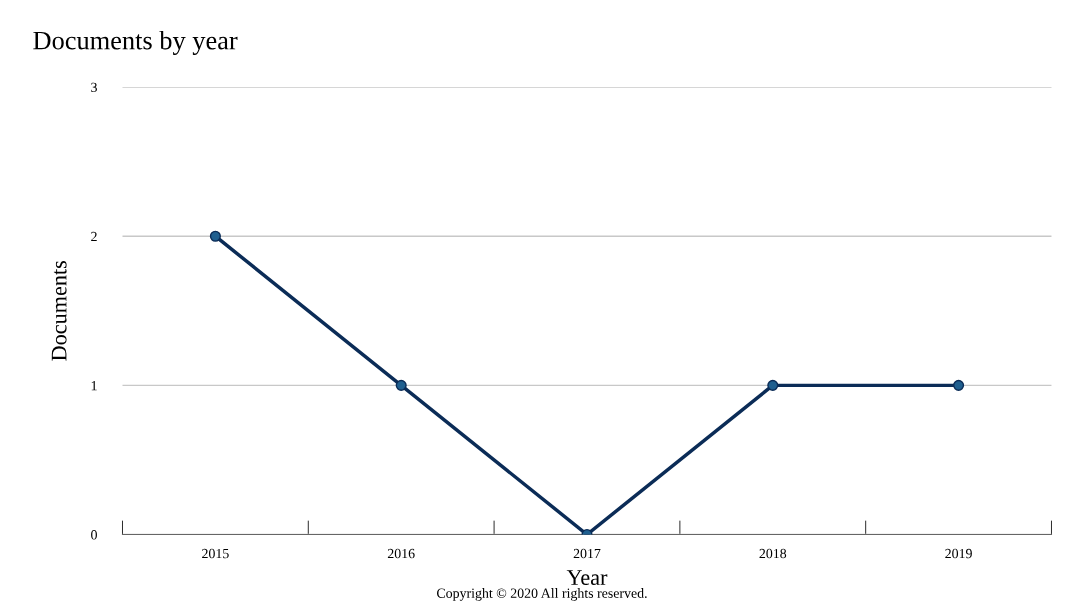  I want to click on x-tick-label: 2019, so click(958, 553).